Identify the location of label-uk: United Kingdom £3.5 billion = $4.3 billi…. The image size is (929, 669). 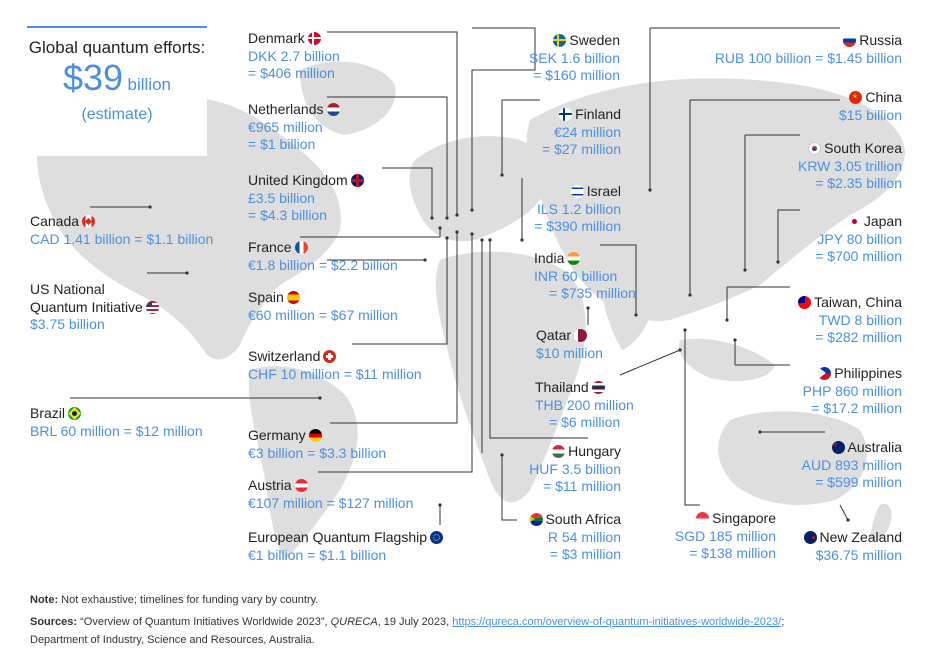
(307, 198).